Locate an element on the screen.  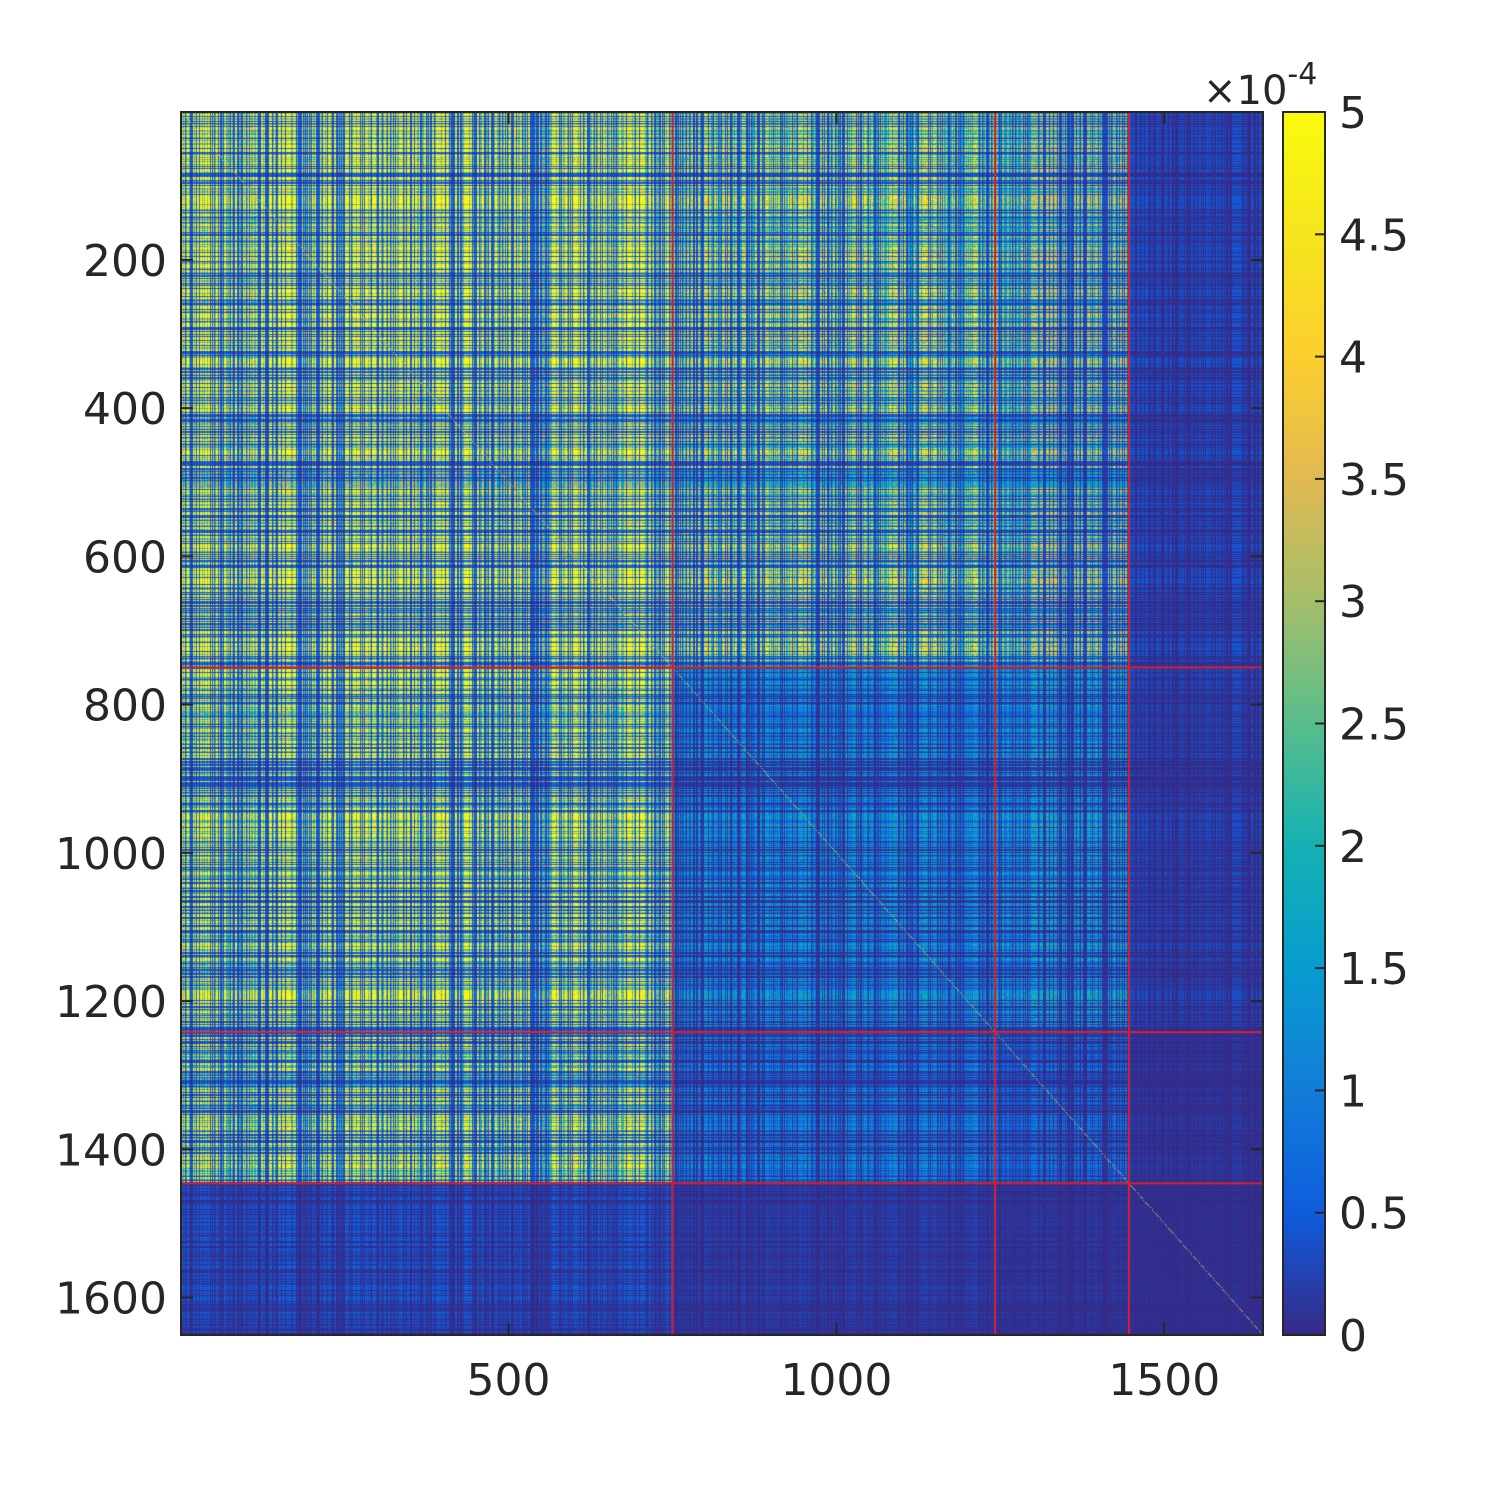
colorbar-tick-label: 3 is located at coordinates (1353, 602).